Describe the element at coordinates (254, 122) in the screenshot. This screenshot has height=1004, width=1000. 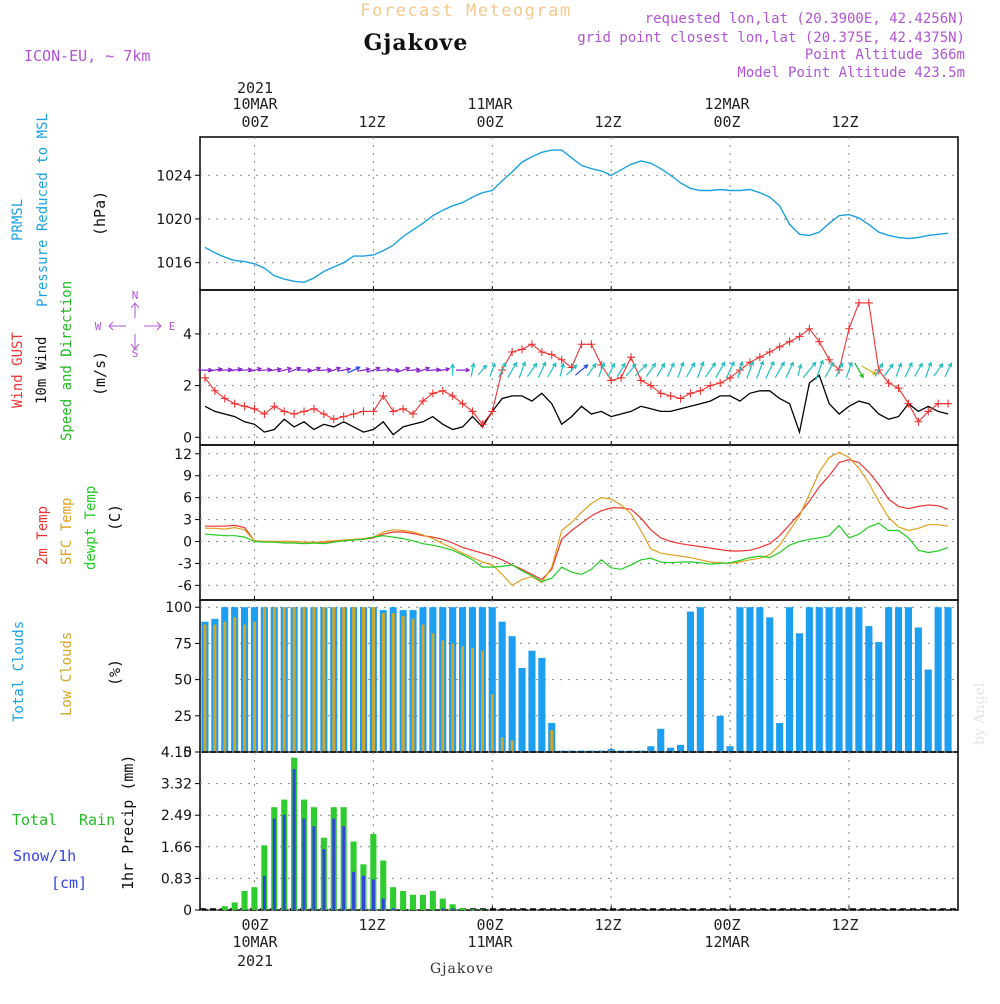
I see `top-hour-label-0: 00Z` at that location.